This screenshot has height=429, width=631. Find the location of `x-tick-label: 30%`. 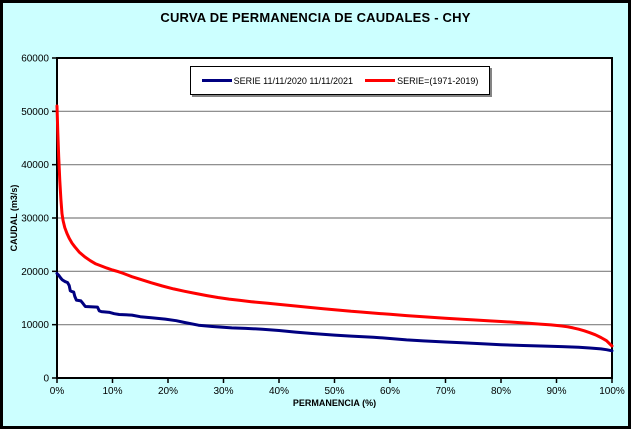

x-tick-label: 30% is located at coordinates (223, 391).